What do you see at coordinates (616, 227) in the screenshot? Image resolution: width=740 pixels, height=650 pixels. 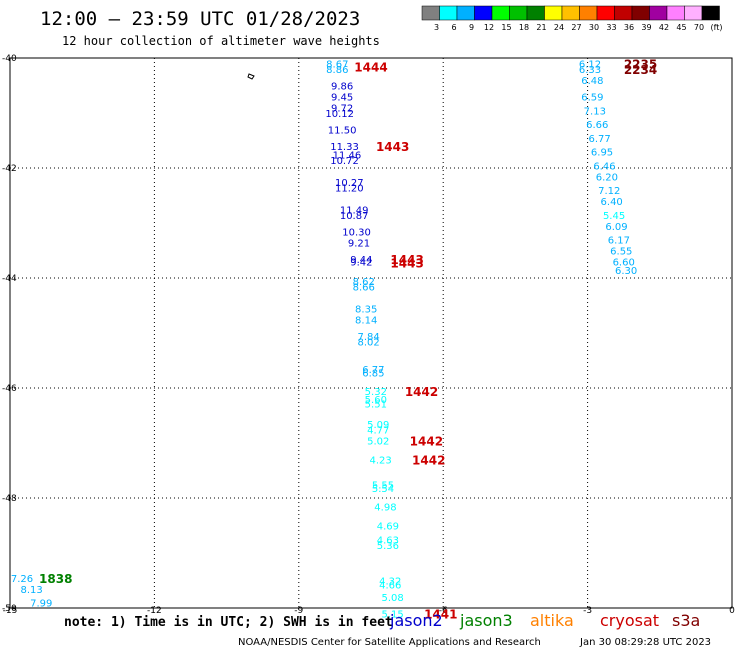 I see `swh-value: 6.09` at bounding box center [616, 227].